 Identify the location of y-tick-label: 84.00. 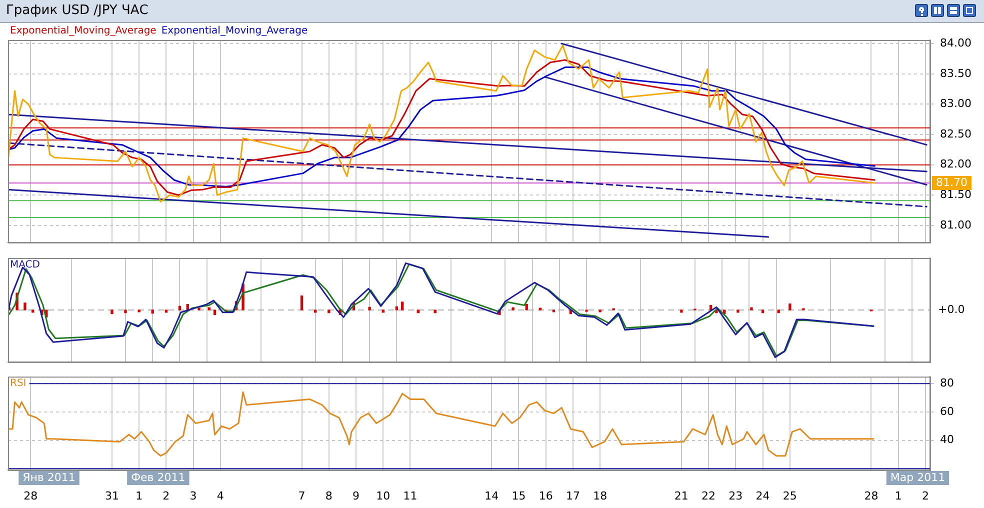
(956, 43).